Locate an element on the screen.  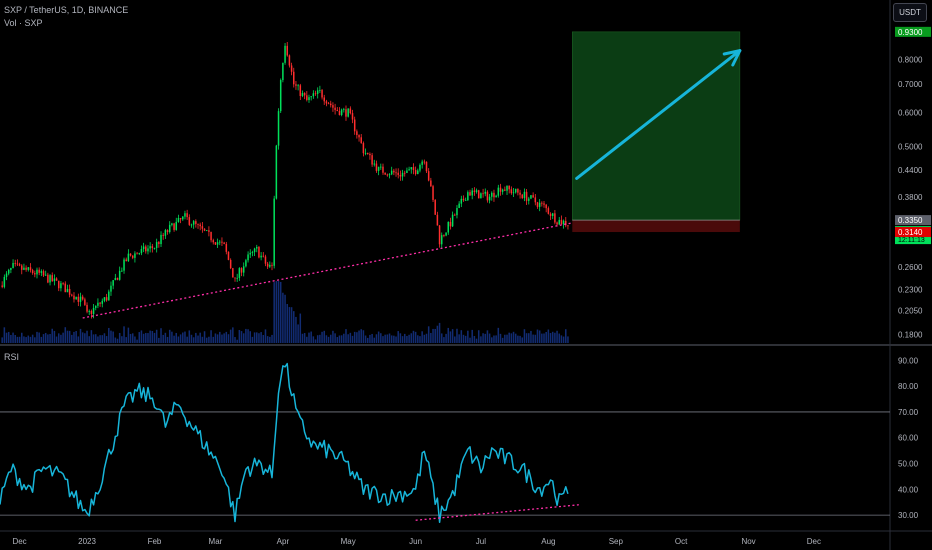
time-tick-label: Oct is located at coordinates (681, 541).